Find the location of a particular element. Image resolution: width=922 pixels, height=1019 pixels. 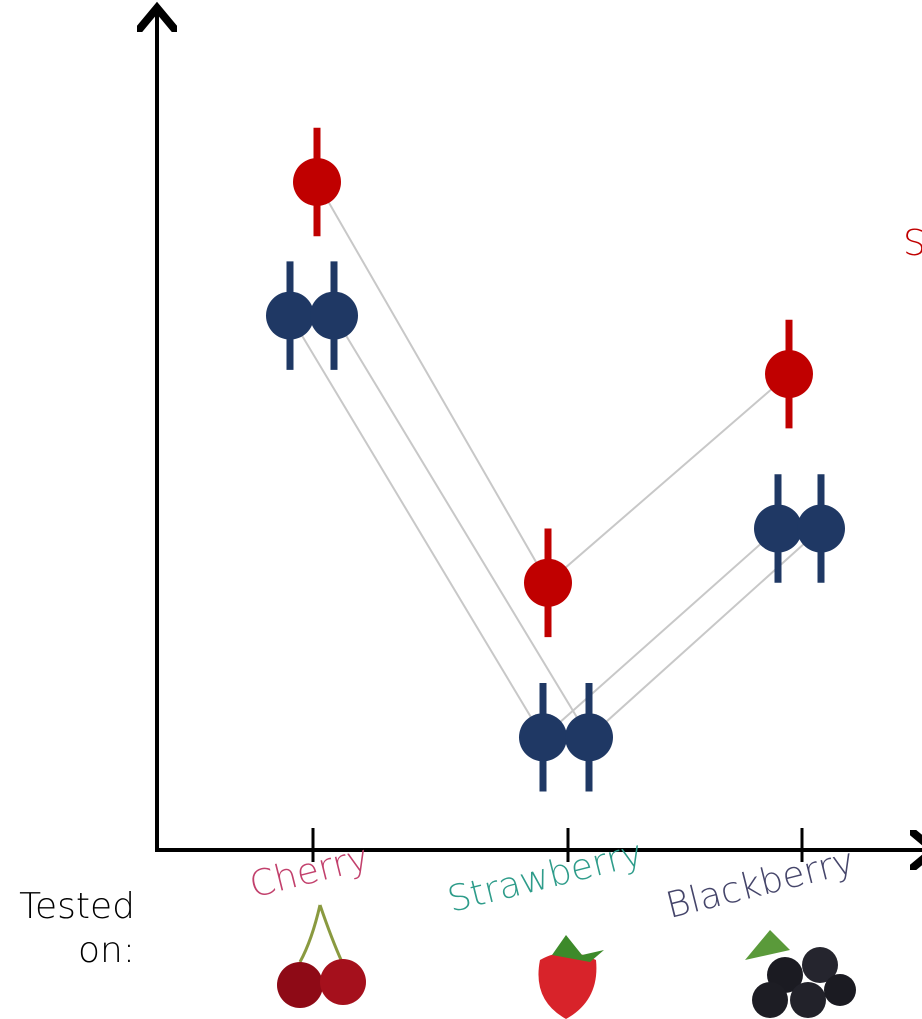

category-label: Strawberry is located at coordinates (545, 877).